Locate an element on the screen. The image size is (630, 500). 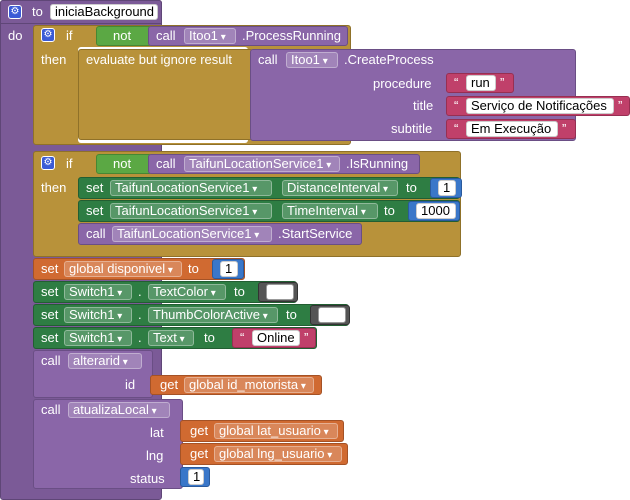
property-dropdown: DistanceInterval is located at coordinates (340, 188).